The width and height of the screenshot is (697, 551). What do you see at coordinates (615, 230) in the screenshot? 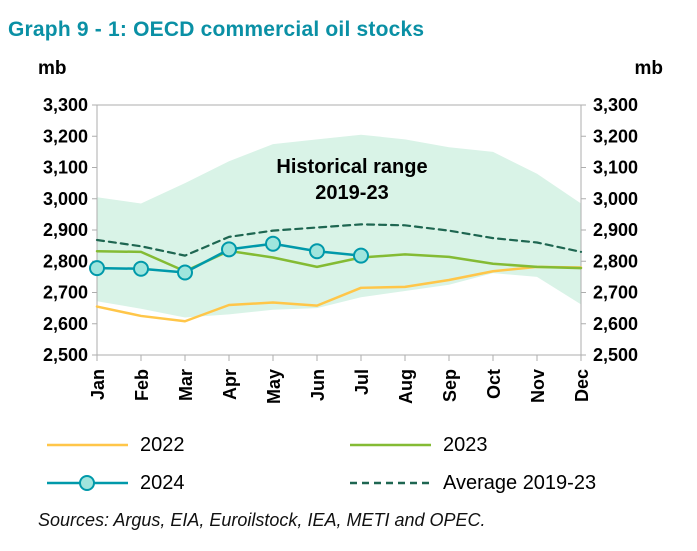
I see `y-tick-label-right: 2,900` at bounding box center [615, 230].